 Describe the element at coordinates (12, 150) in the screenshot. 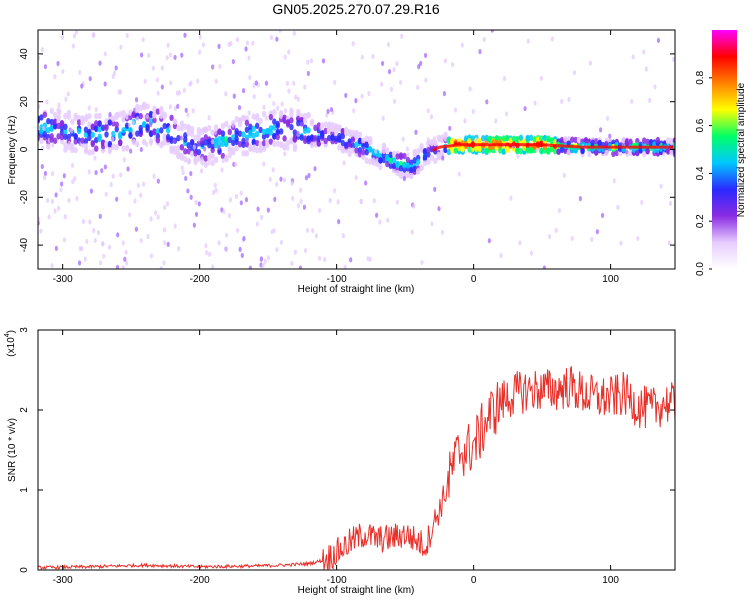

I see `spectrogram-y-label: Frequency (Hz)` at that location.